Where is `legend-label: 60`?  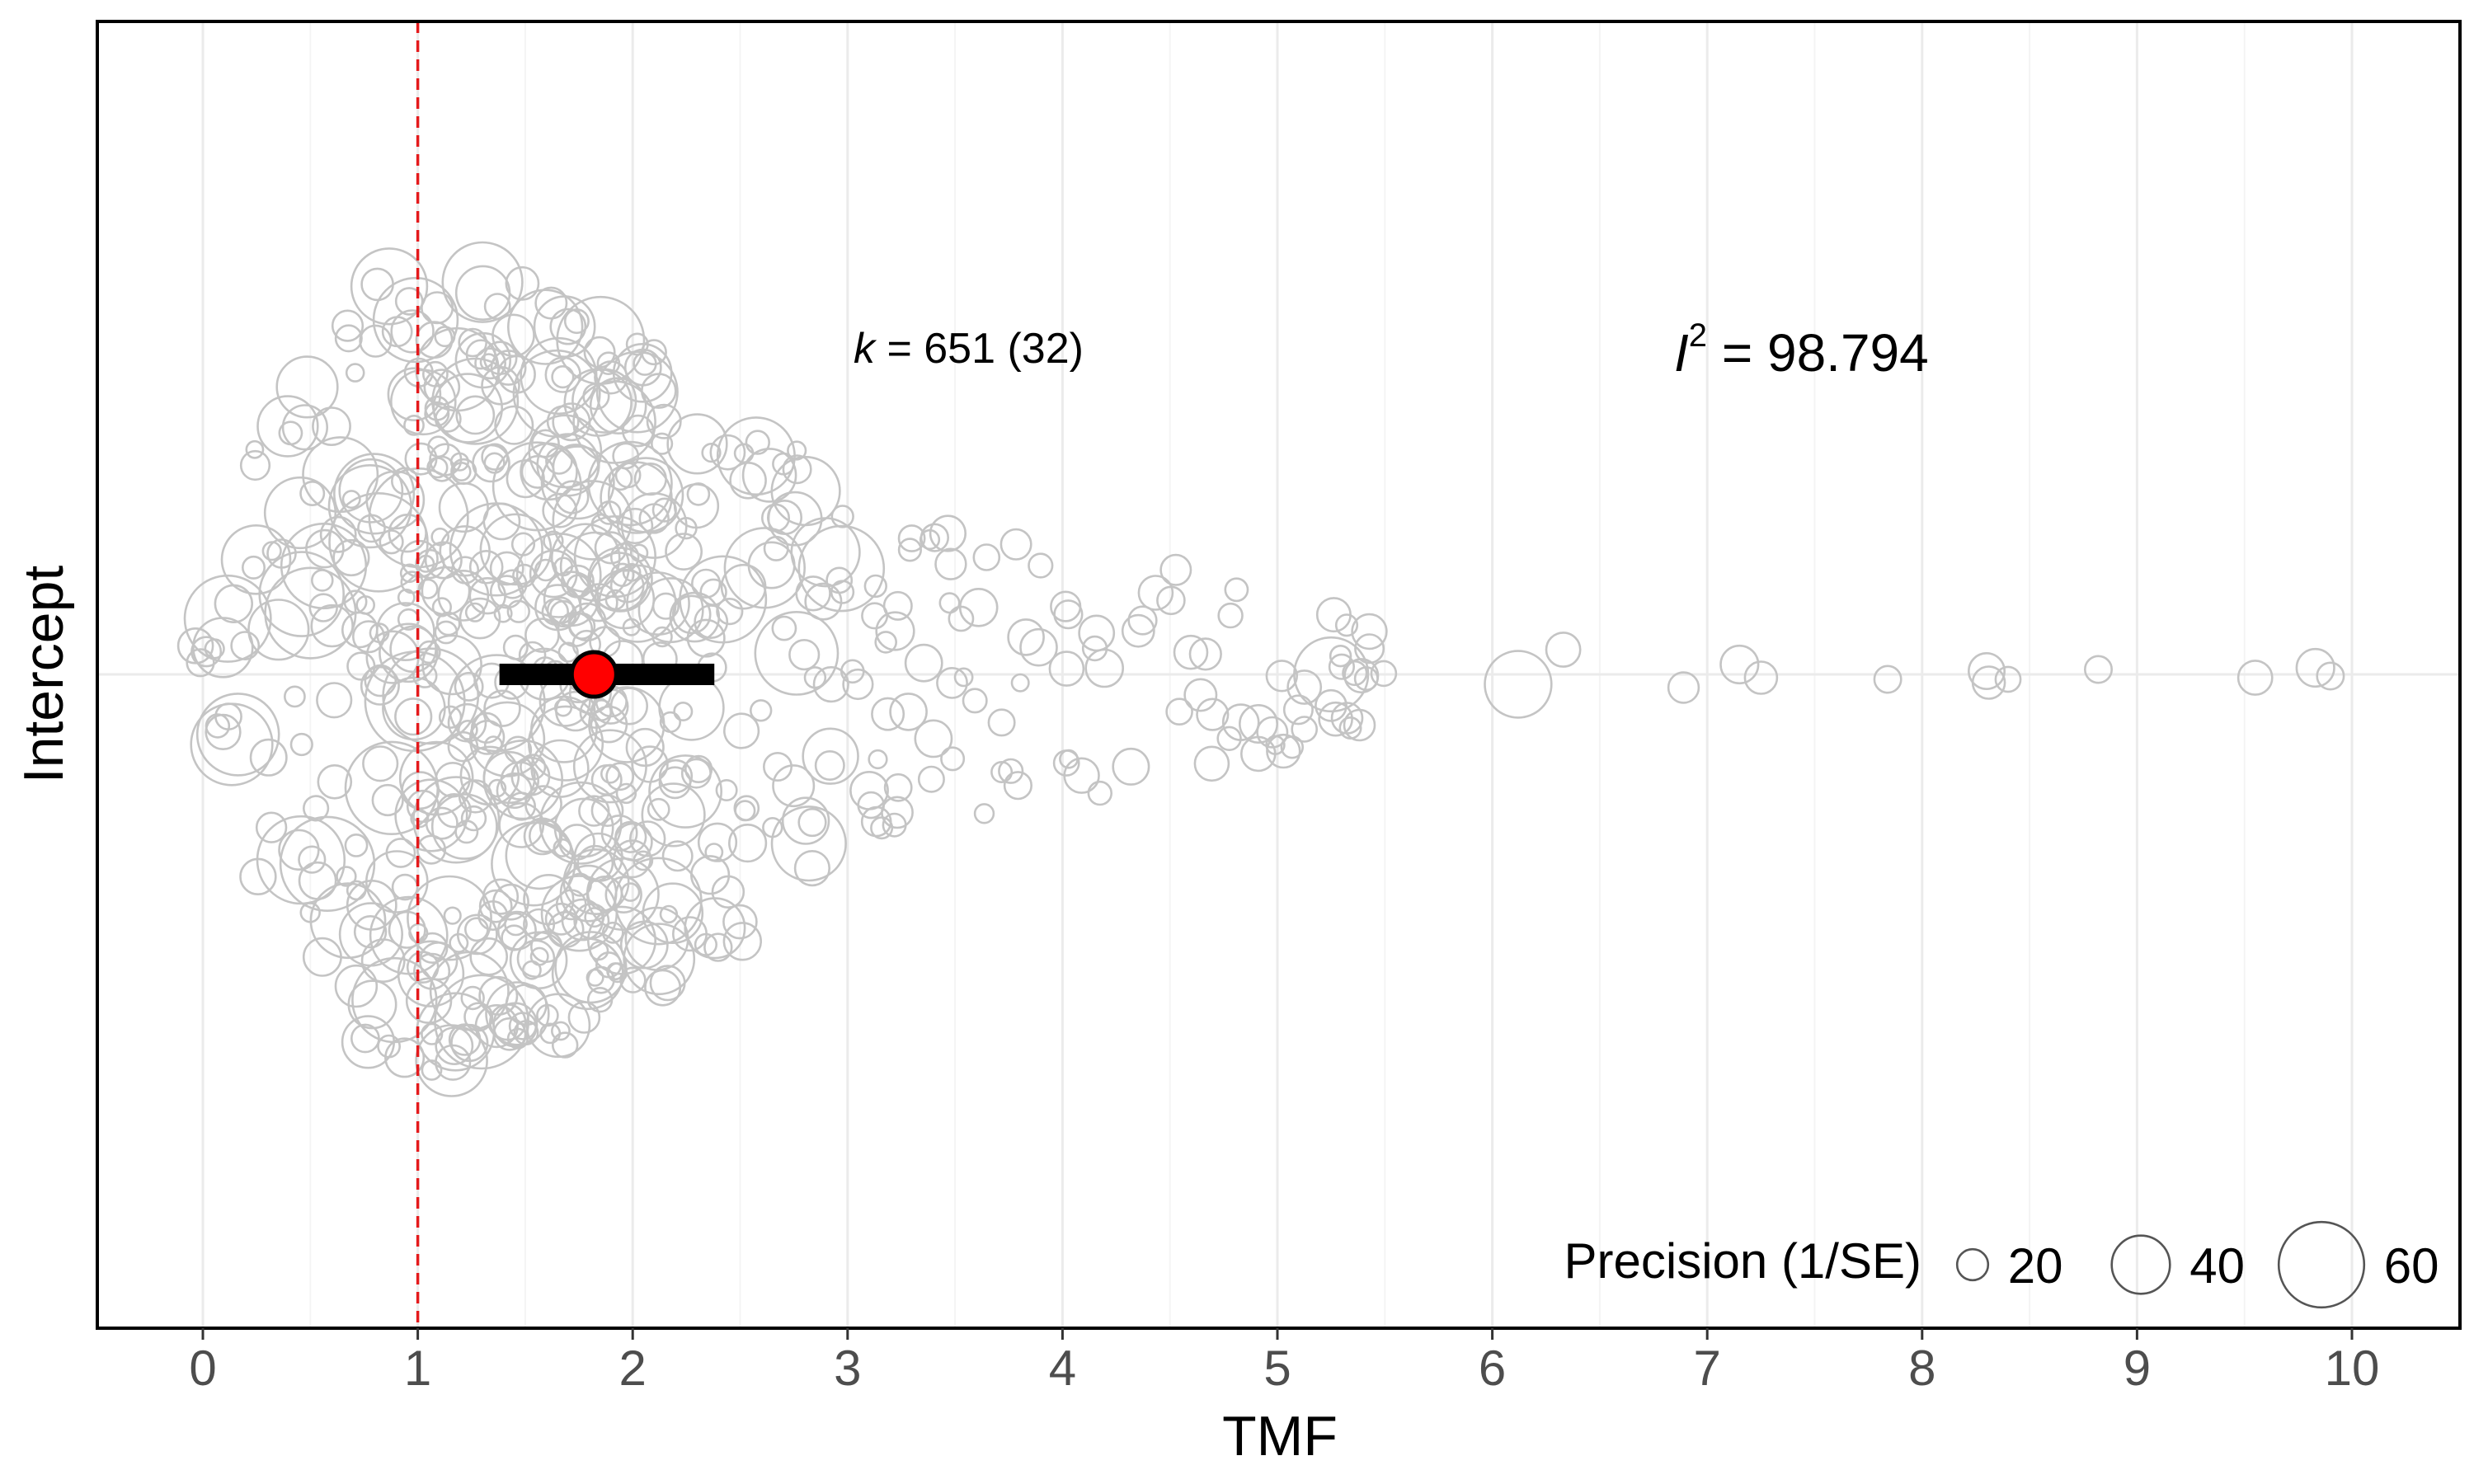
legend-label: 60 is located at coordinates (2411, 1266).